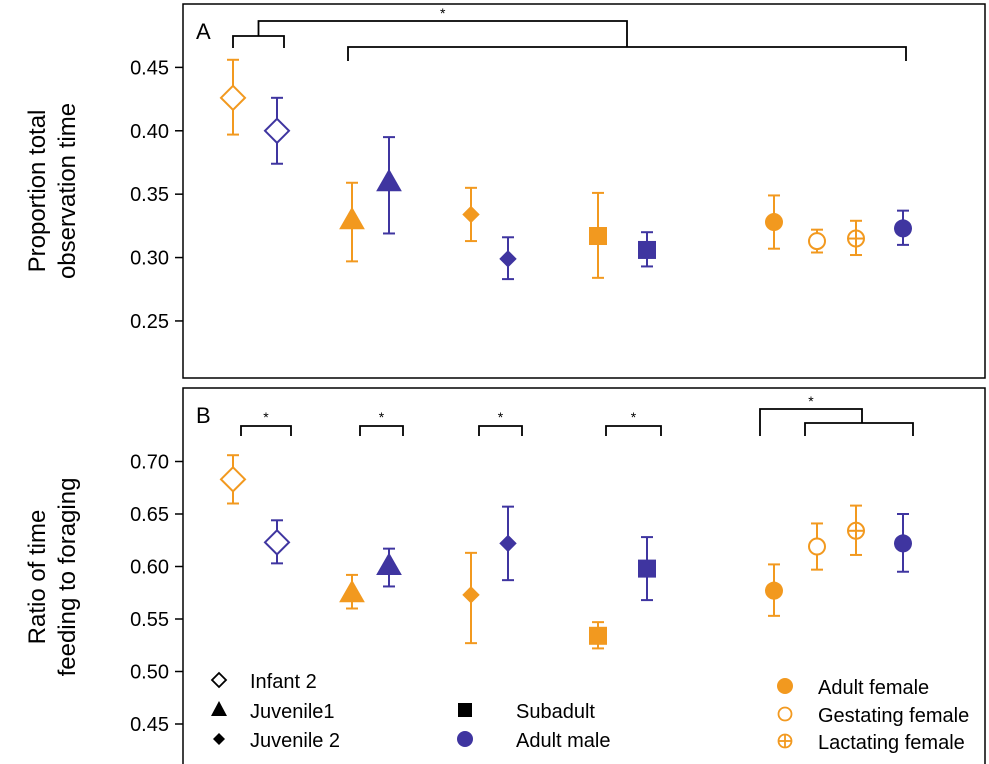  Describe the element at coordinates (873, 688) in the screenshot. I see `legend-label: Adult female` at that location.